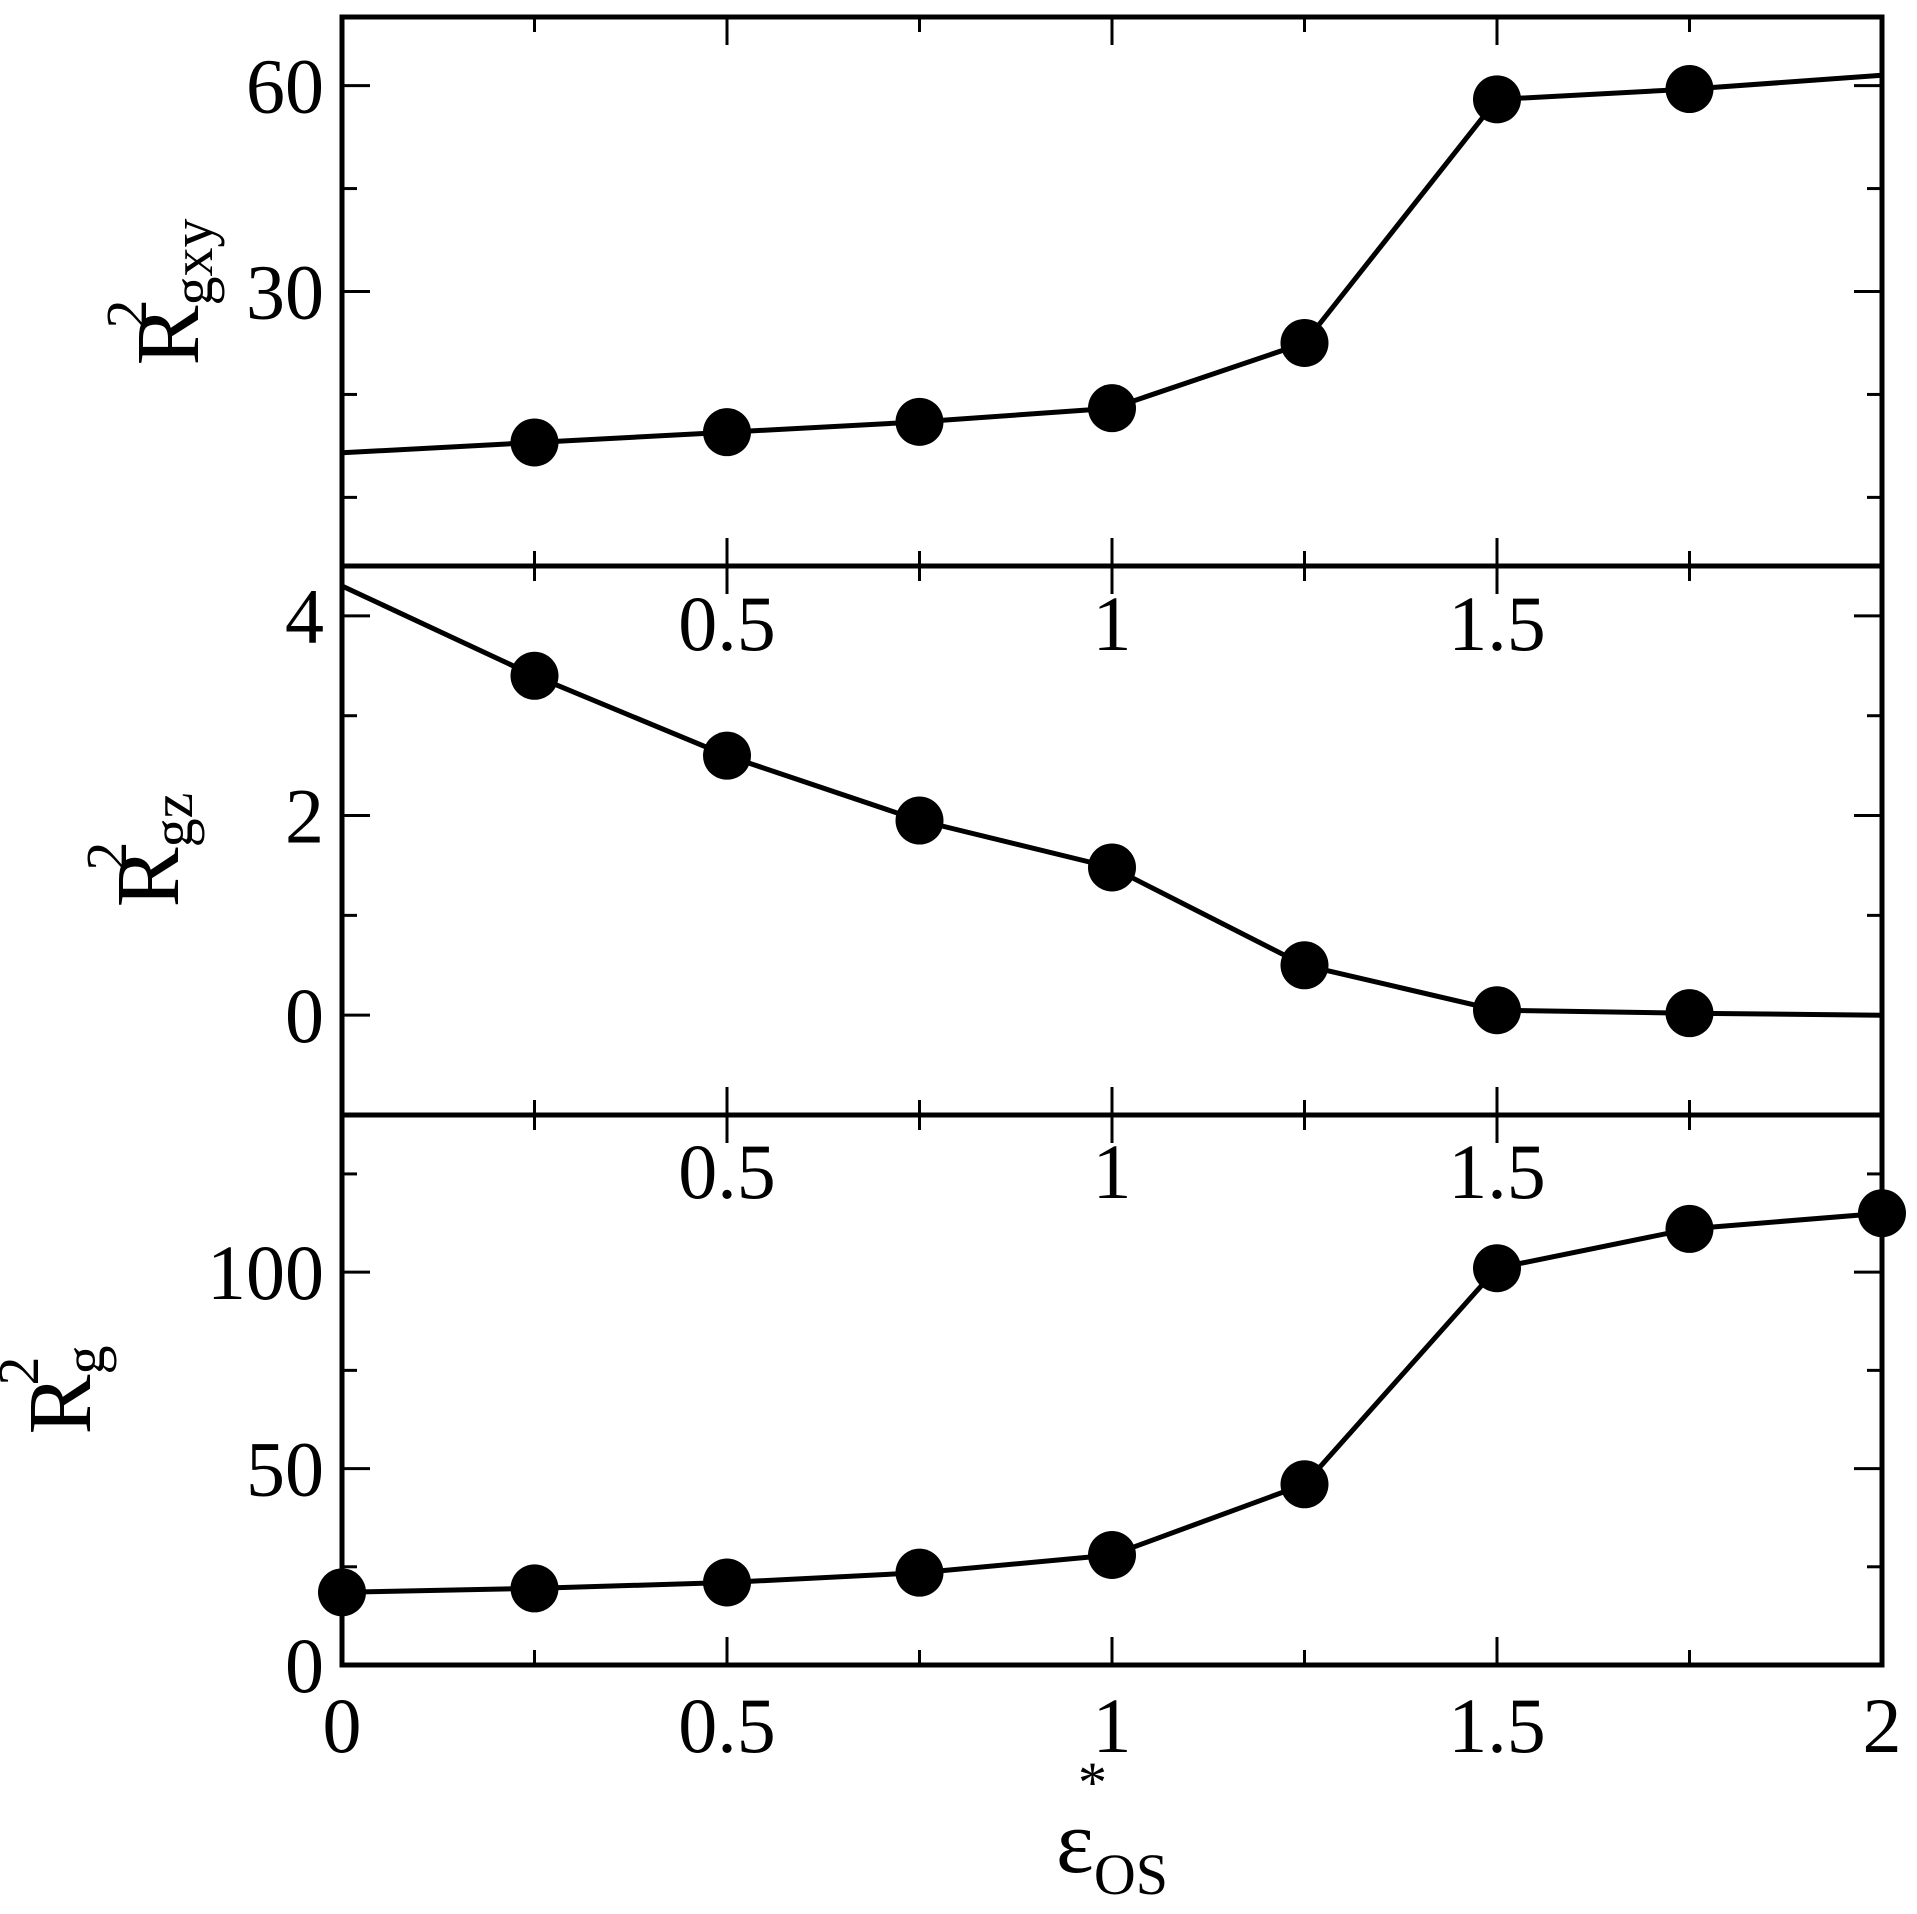 The image size is (1917, 1914). Describe the element at coordinates (727, 1725) in the screenshot. I see `bottom-x-tick-label: 0.5` at that location.